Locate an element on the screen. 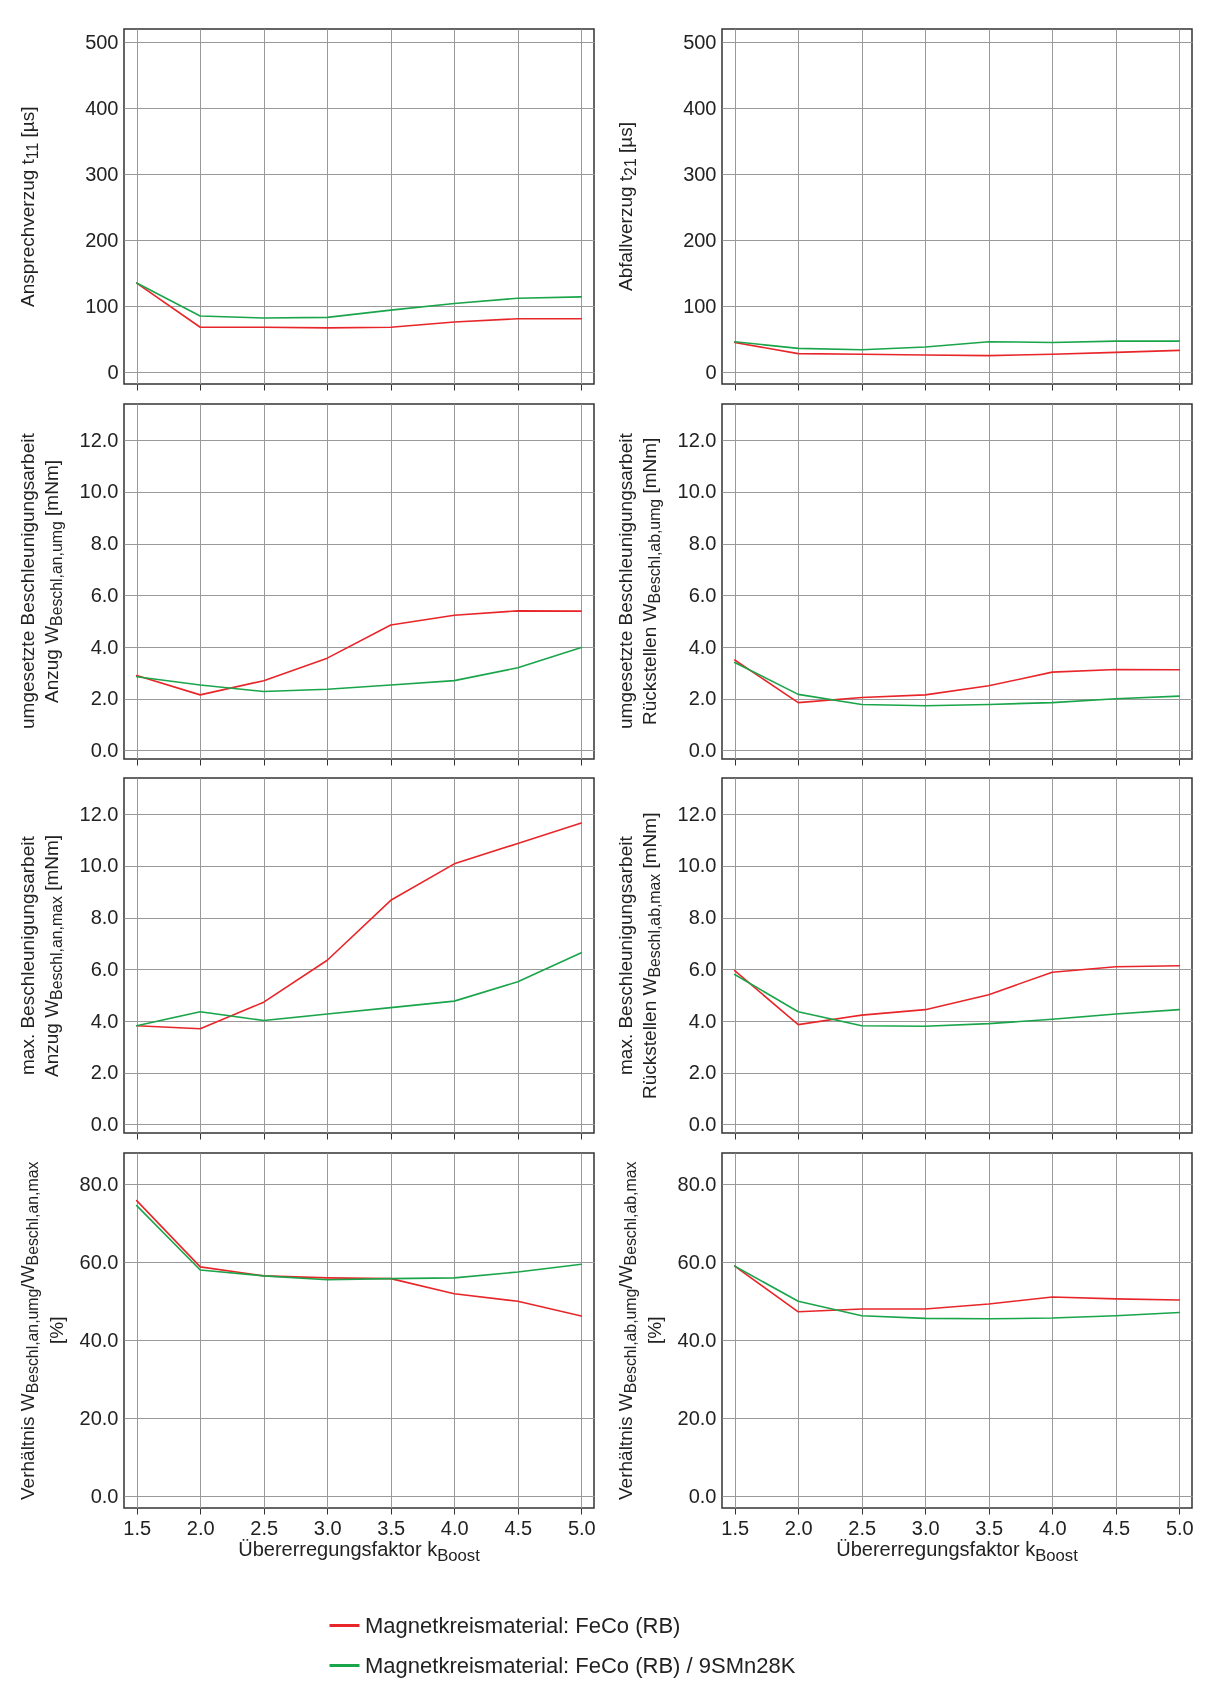 This screenshot has width=1209, height=1688. legend-label: Magnetkreismaterial: FeCo (RB) / 9SMn28K is located at coordinates (580, 1664).